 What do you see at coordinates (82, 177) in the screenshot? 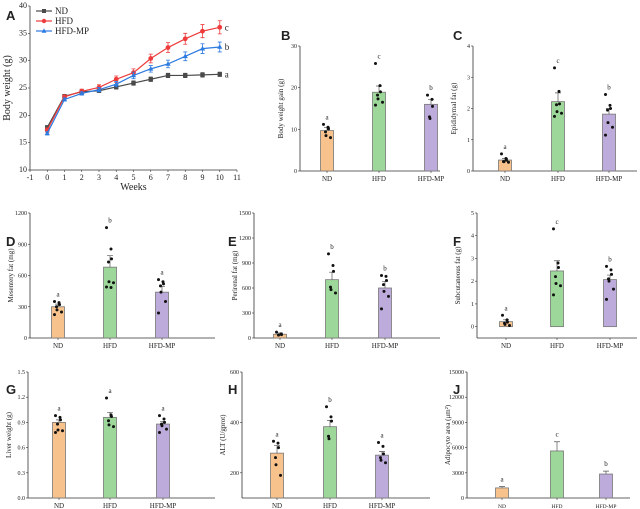
I see `x-tick-label: 2` at bounding box center [82, 177].